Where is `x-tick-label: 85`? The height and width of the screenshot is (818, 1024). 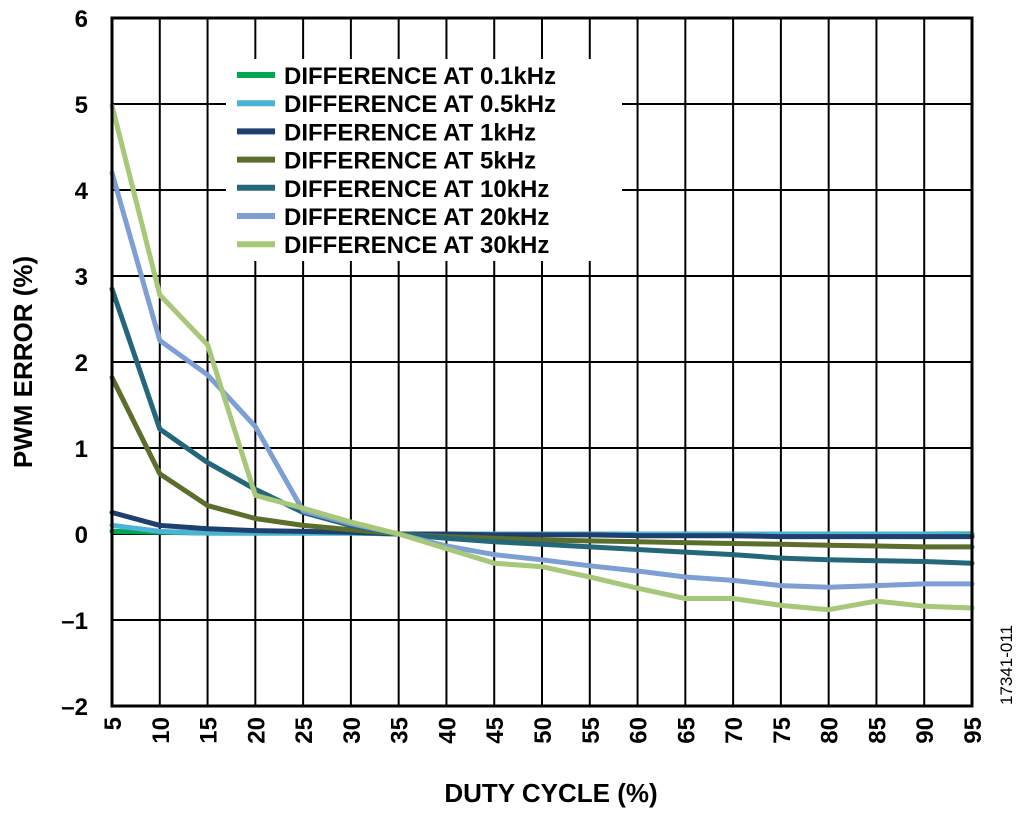 x-tick-label: 85 is located at coordinates (877, 730).